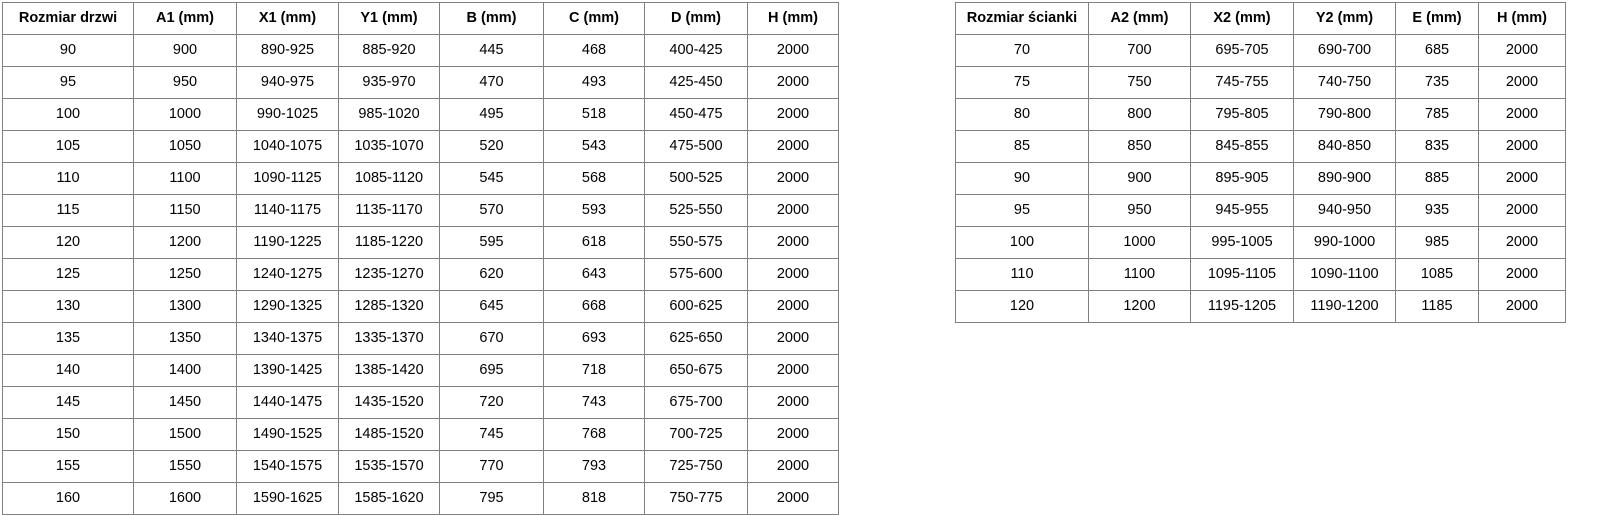 The height and width of the screenshot is (515, 1600). I want to click on table-cell: 105, so click(68, 146).